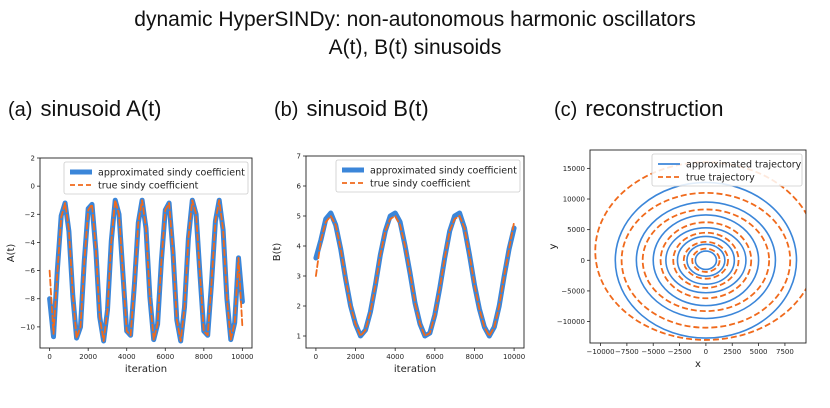 Image resolution: width=830 pixels, height=408 pixels. I want to click on y-tick-label: 4, so click(299, 247).